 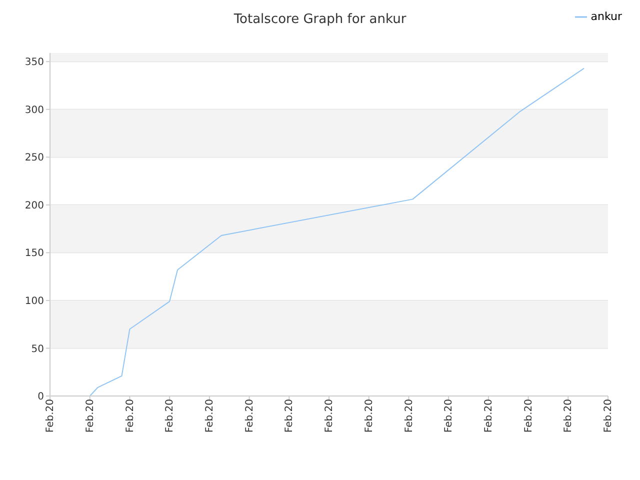 I want to click on legend-label: ankur, so click(x=606, y=16).